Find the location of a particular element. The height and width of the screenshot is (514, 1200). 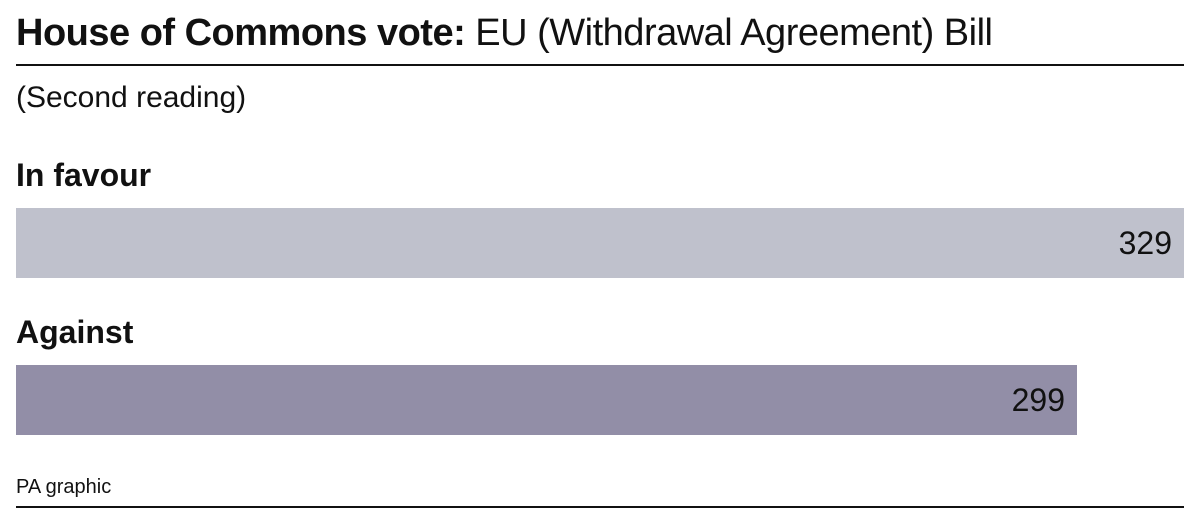

top-rule is located at coordinates (600, 65).